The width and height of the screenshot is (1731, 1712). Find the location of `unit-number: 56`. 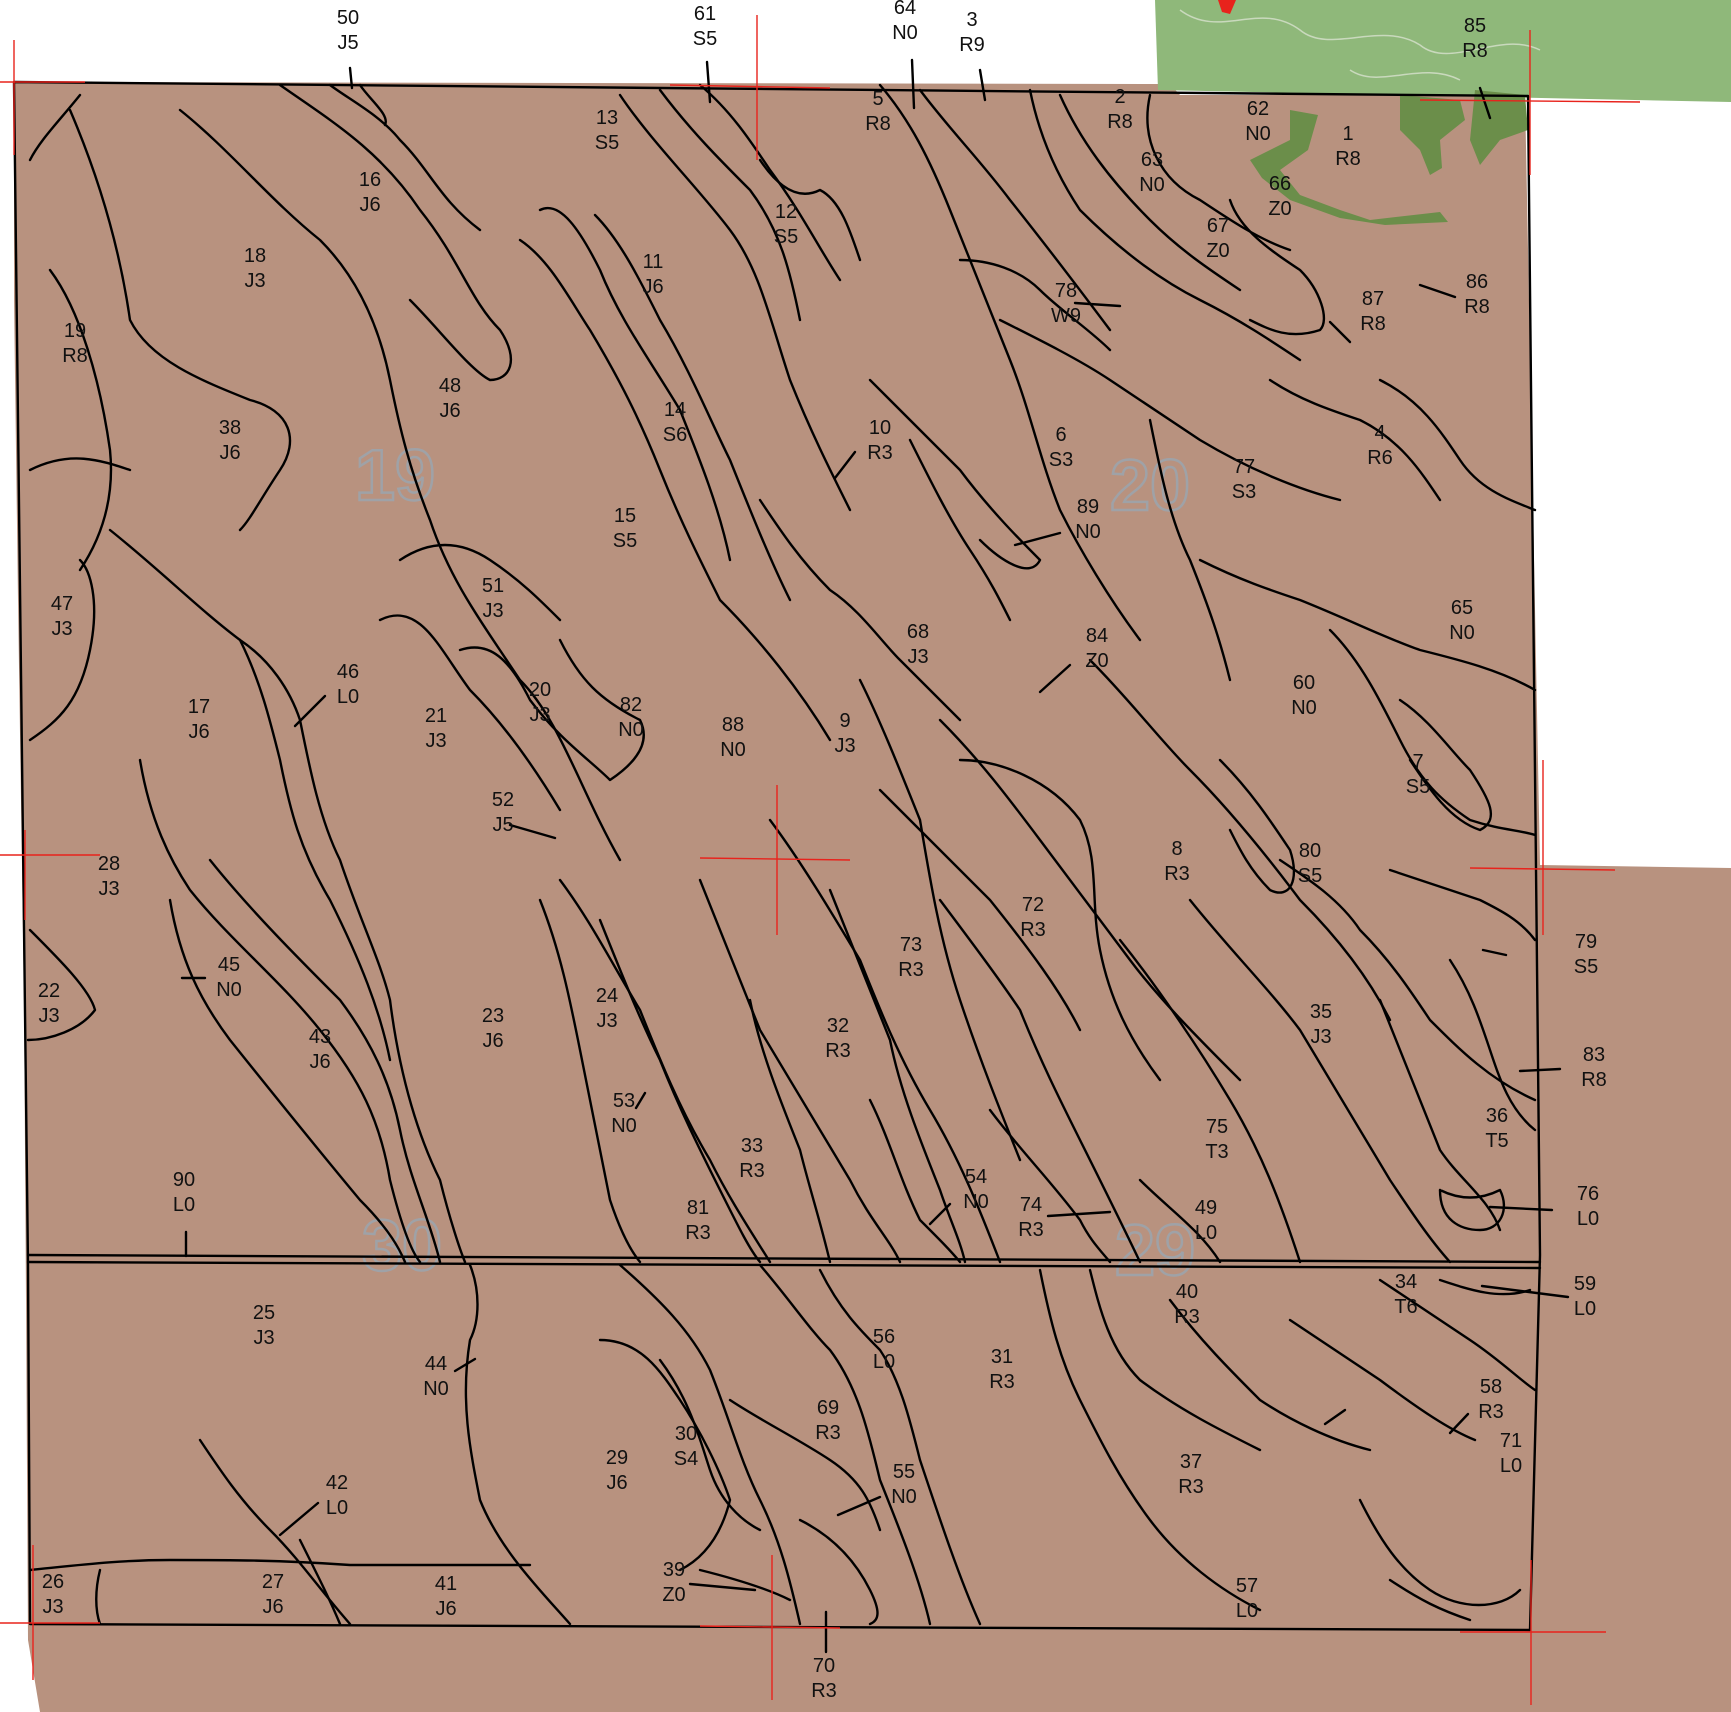

unit-number: 56 is located at coordinates (884, 1337).